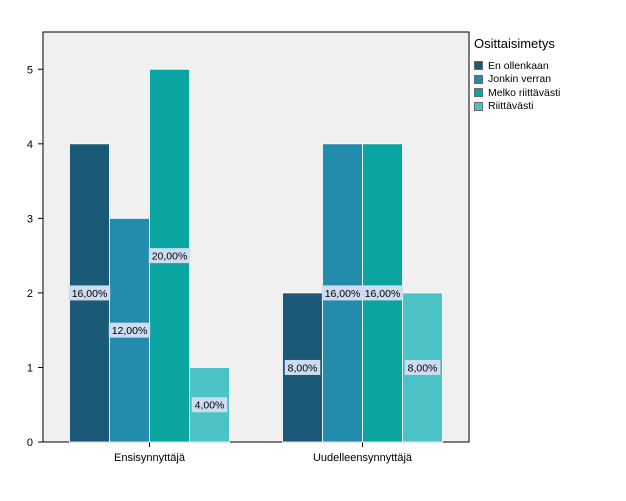 The height and width of the screenshot is (501, 626). Describe the element at coordinates (363, 458) in the screenshot. I see `category-label: Uudelleensynnyttäjä` at that location.